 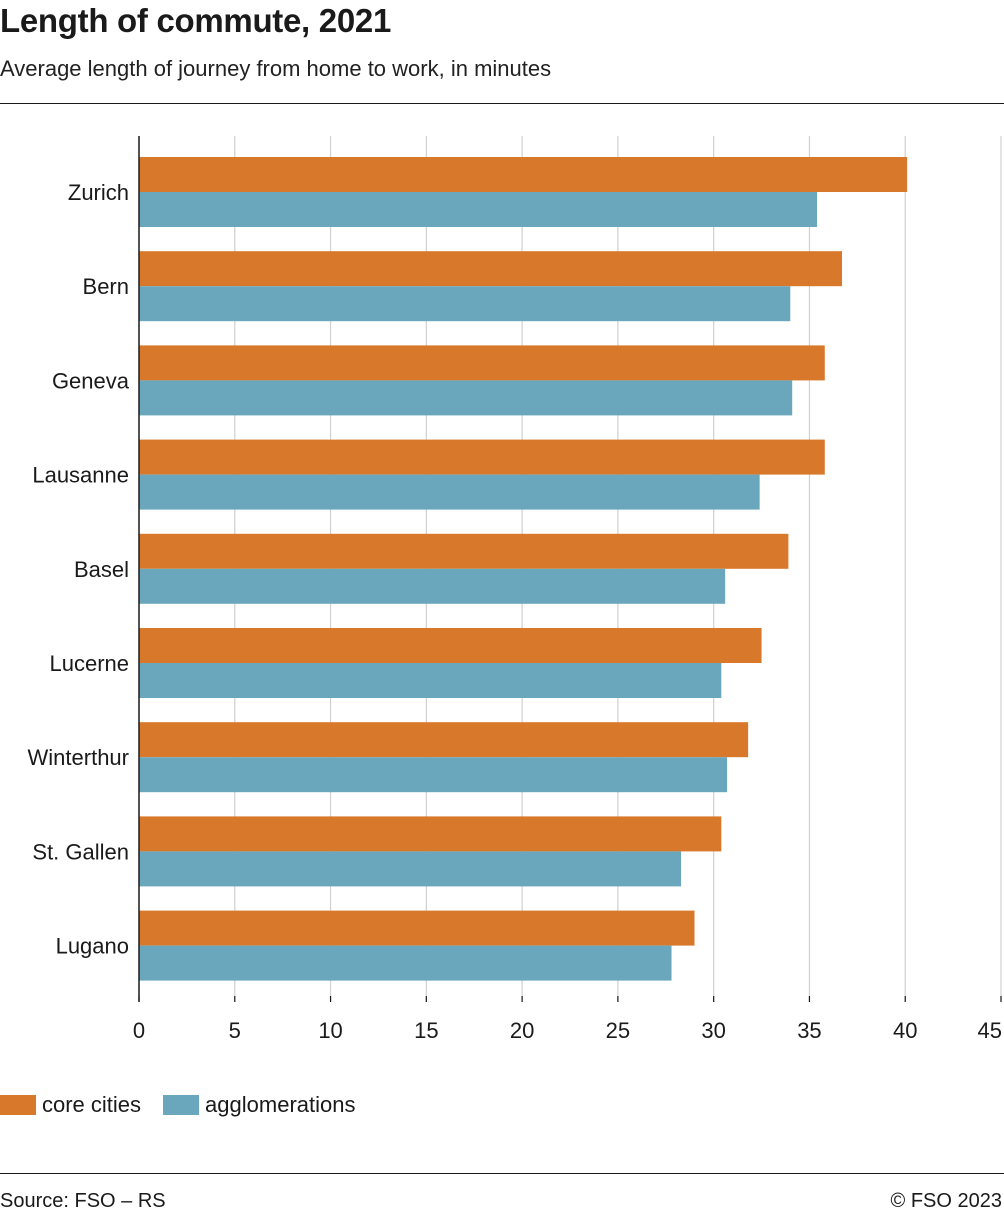 I want to click on category-label-st-gallen: St. Gallen, so click(x=80, y=851).